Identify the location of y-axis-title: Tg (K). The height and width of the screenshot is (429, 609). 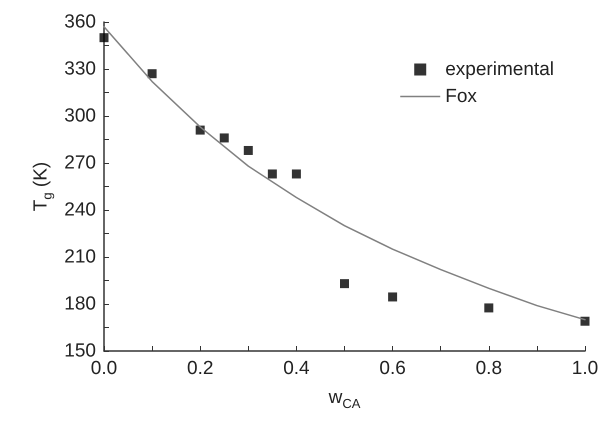
(42, 187).